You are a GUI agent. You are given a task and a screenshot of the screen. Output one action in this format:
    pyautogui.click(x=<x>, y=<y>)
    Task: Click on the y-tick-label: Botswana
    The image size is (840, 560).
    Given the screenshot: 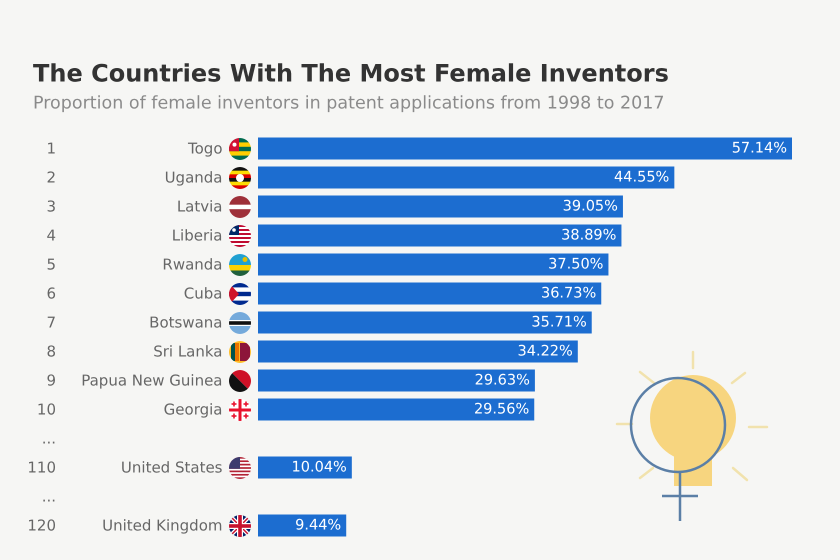 What is the action you would take?
    pyautogui.click(x=185, y=323)
    